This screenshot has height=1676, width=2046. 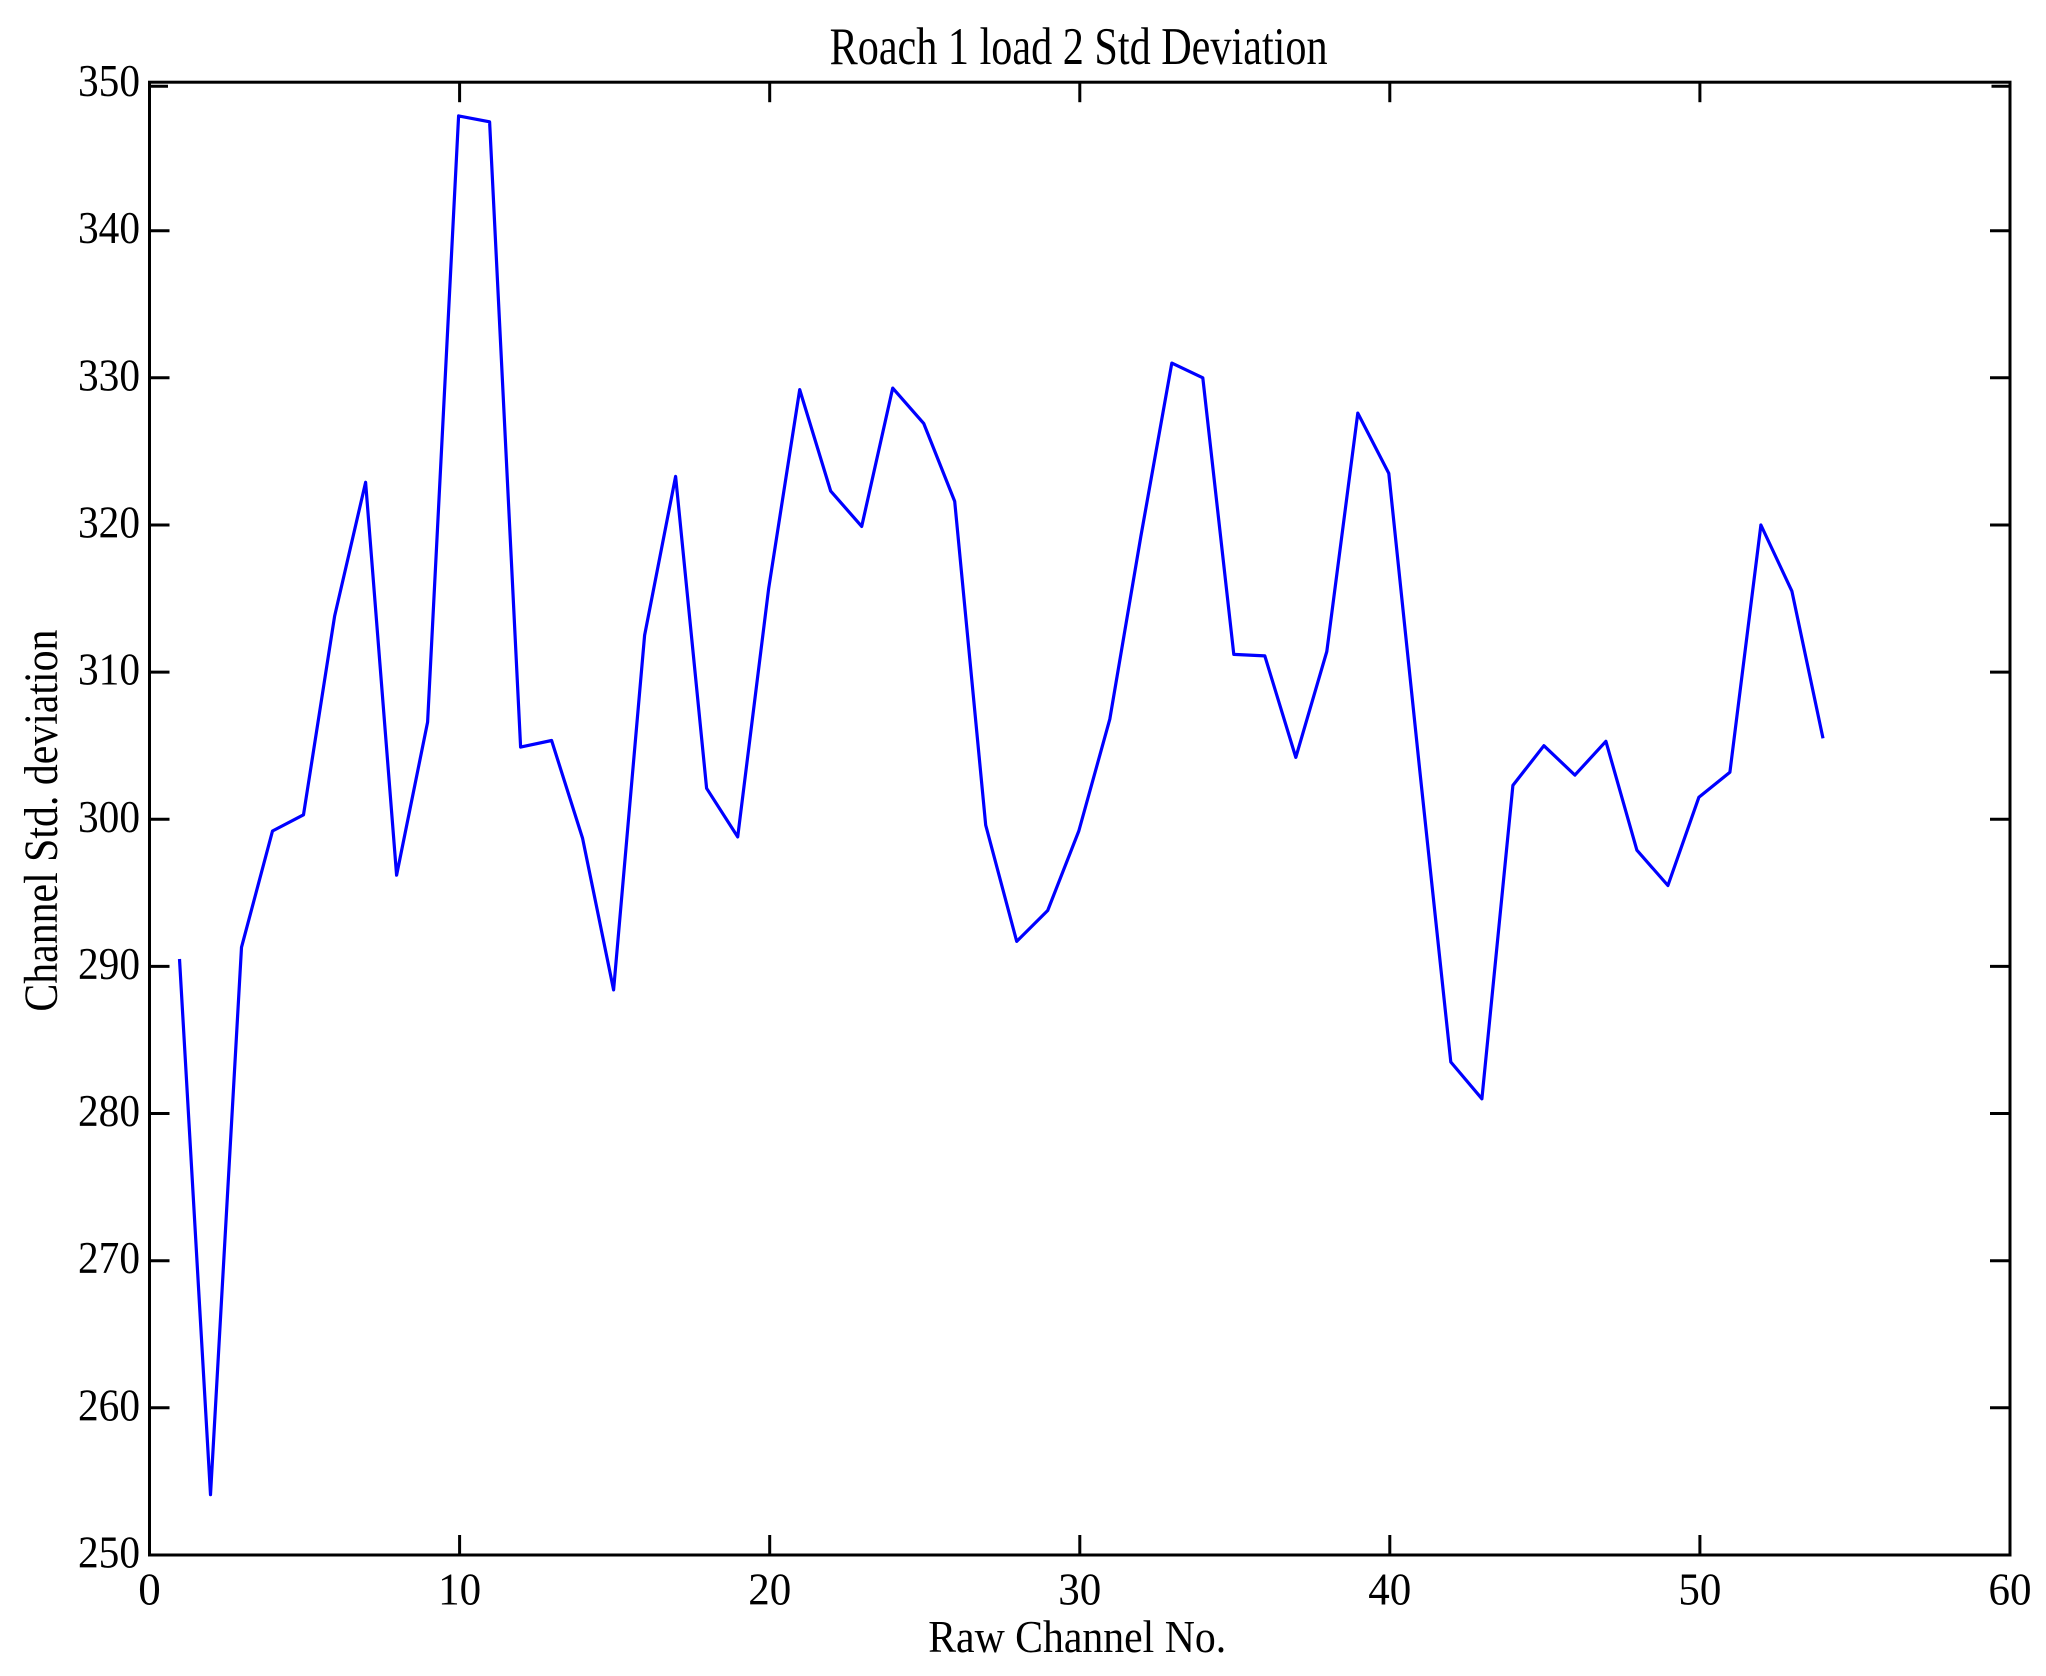 I want to click on svg-text: 0, so click(x=149, y=1590).